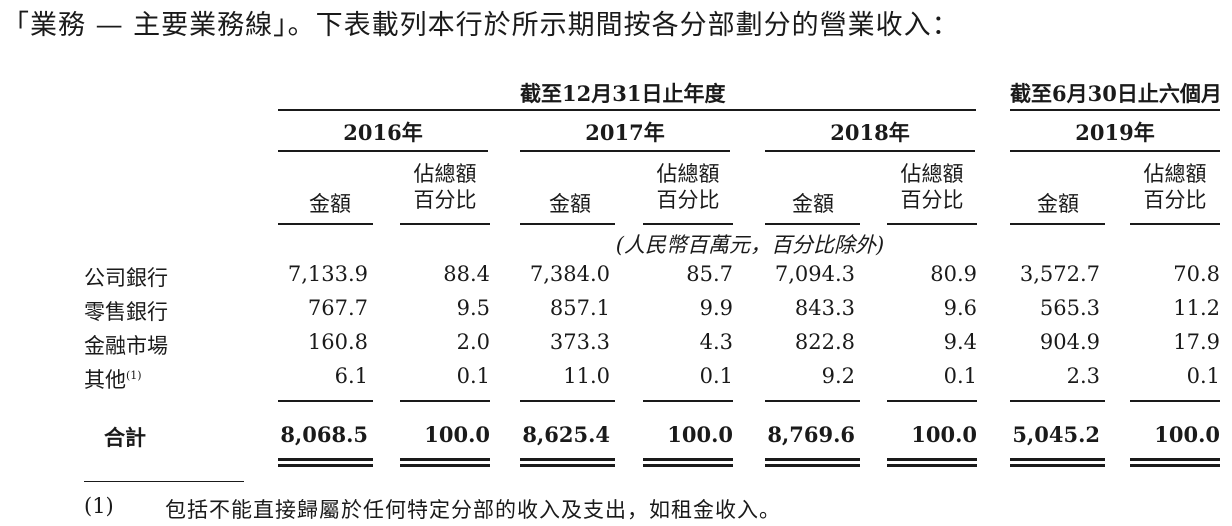  What do you see at coordinates (473, 342) in the screenshot?
I see `cell-pct-2016: 2.0` at bounding box center [473, 342].